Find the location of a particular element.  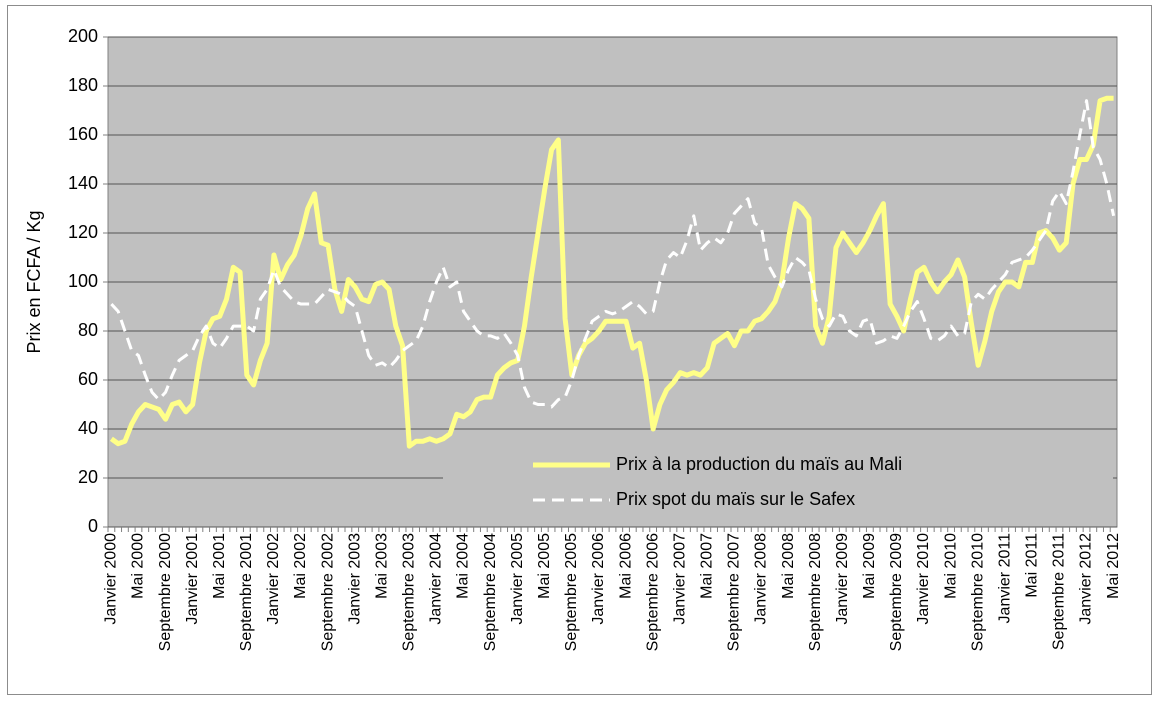

x-tick-label: Janvier 2000 is located at coordinates (111, 579).